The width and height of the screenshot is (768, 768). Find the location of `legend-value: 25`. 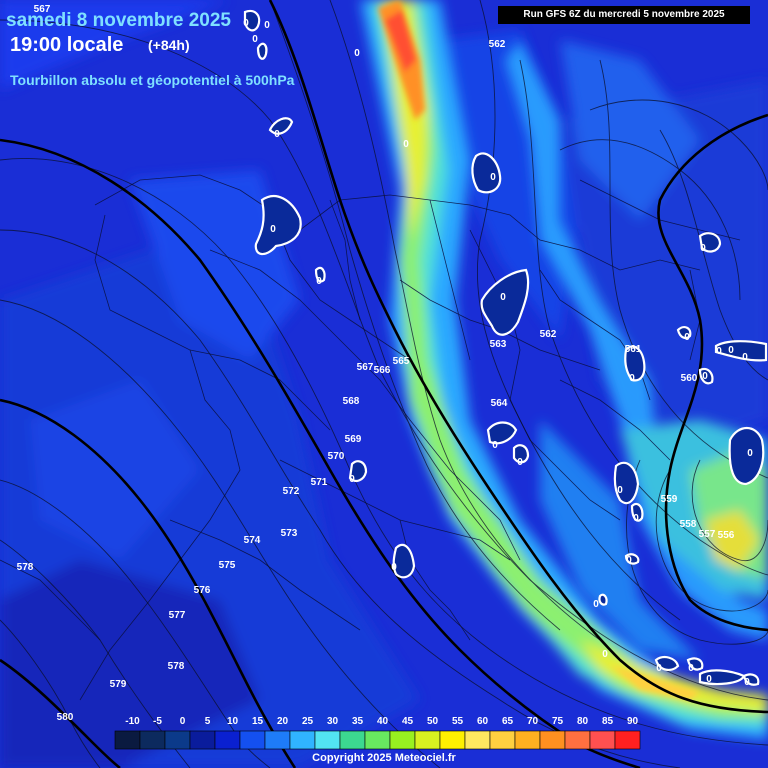

legend-value: 25 is located at coordinates (308, 721).